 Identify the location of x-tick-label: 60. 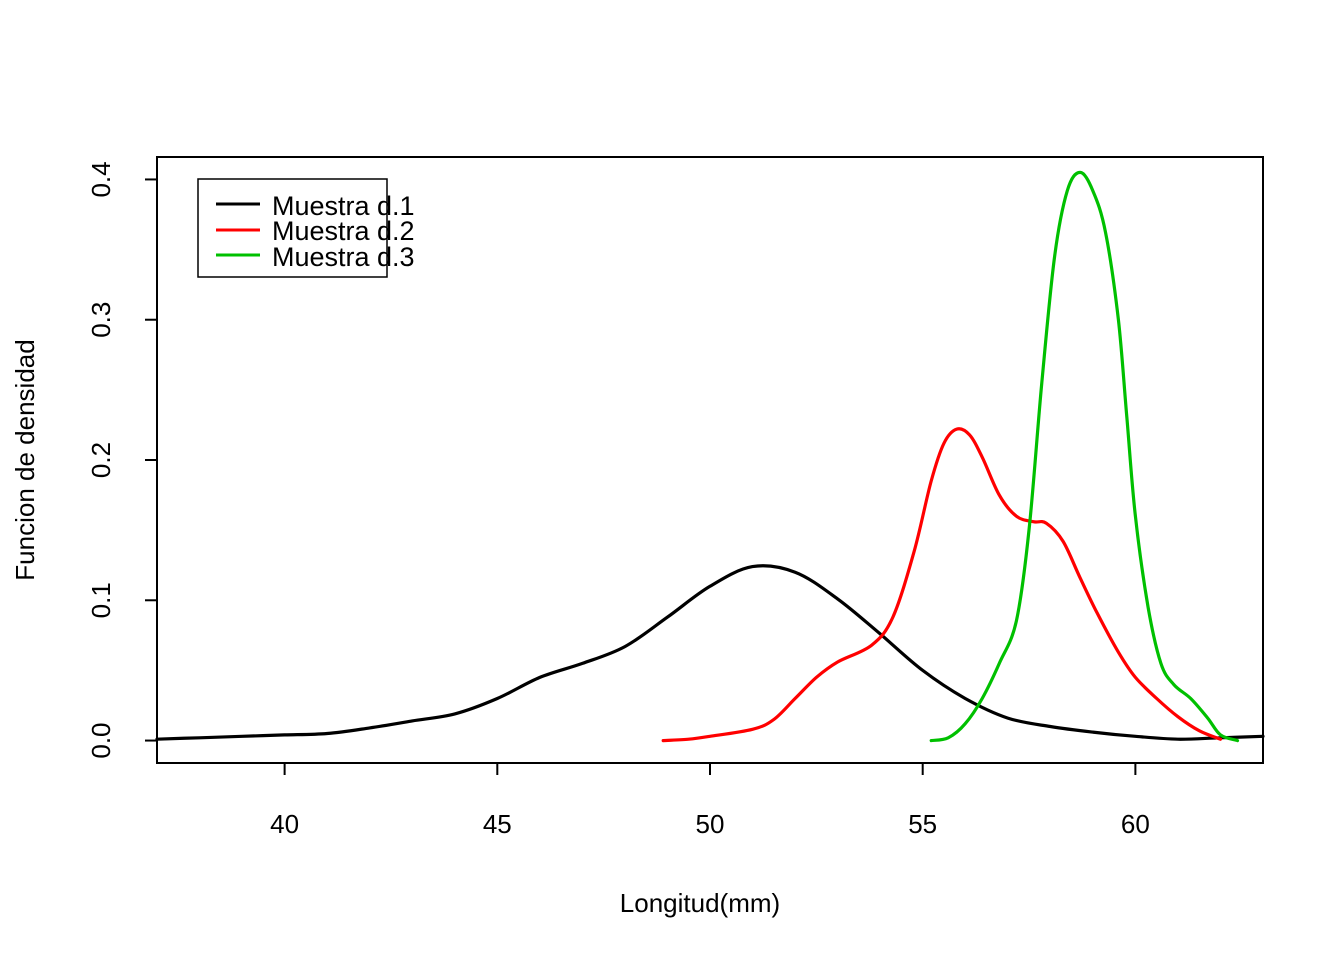
(1135, 824).